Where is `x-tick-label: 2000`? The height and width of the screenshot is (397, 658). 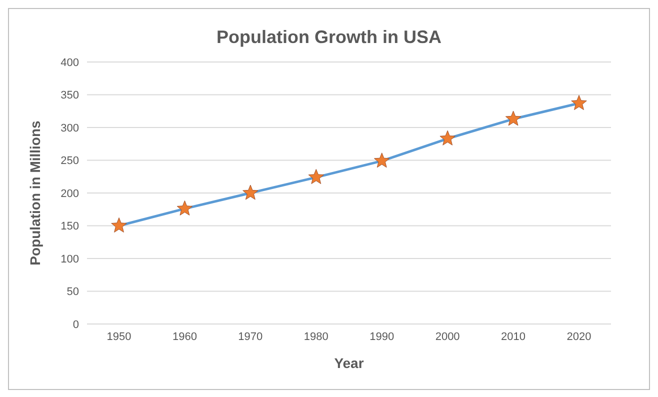
x-tick-label: 2000 is located at coordinates (447, 336).